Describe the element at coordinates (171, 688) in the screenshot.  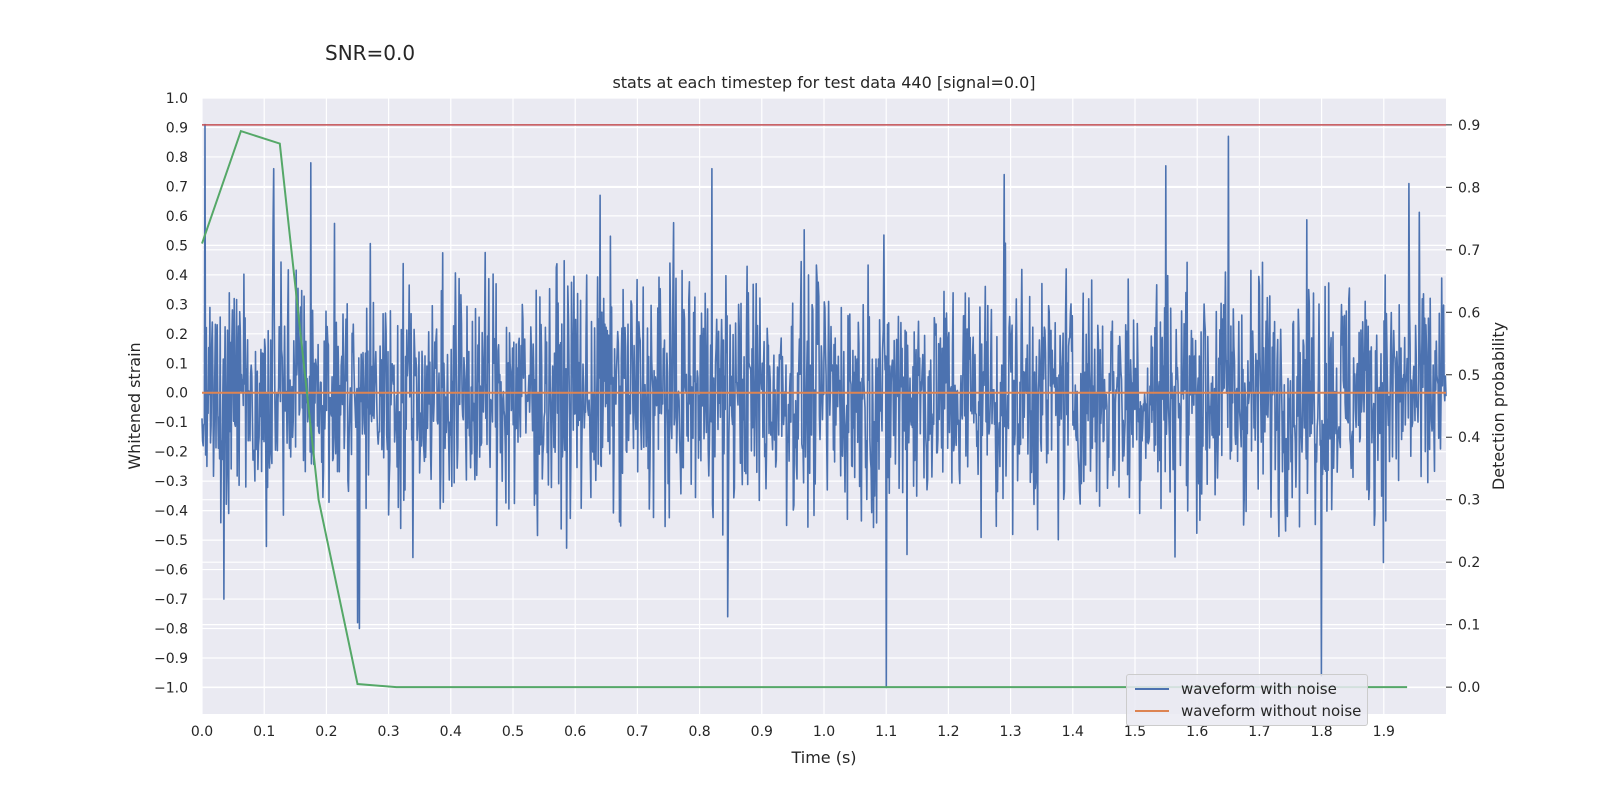
I see `y-tick-label: −1.0` at that location.